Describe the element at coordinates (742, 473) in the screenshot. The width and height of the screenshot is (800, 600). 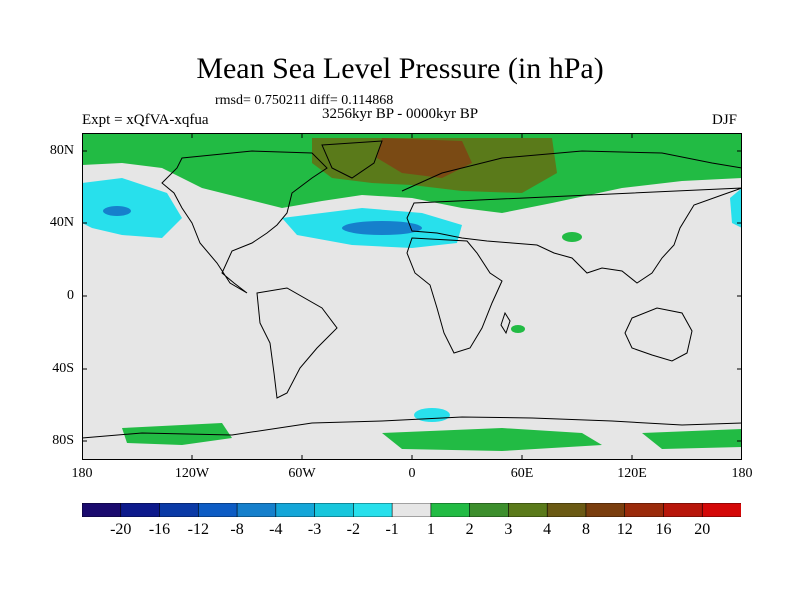
I see `x-label-180e: 180` at that location.